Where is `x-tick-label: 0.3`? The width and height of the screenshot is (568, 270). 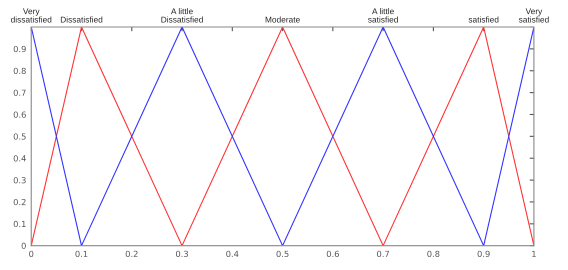
x-tick-label: 0.3 is located at coordinates (182, 254).